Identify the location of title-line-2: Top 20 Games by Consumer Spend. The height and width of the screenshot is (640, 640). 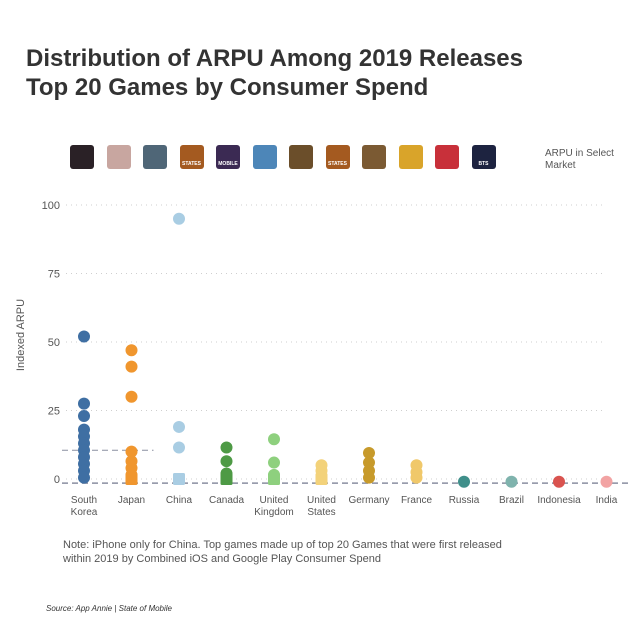
(227, 87).